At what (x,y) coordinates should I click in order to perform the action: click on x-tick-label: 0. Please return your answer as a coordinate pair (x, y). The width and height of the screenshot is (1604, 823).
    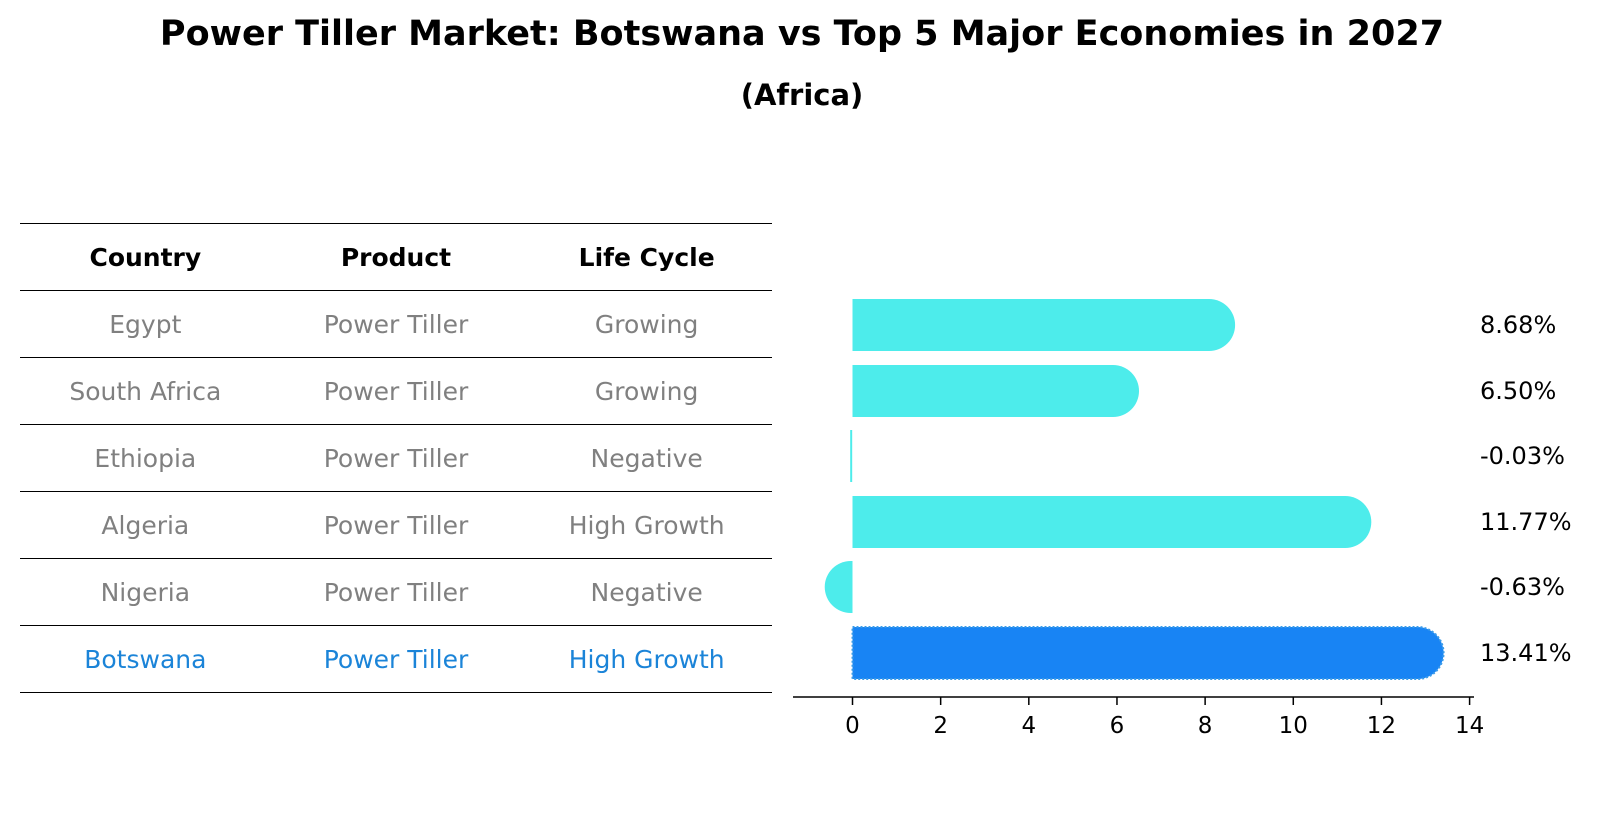
    Looking at the image, I should click on (852, 726).